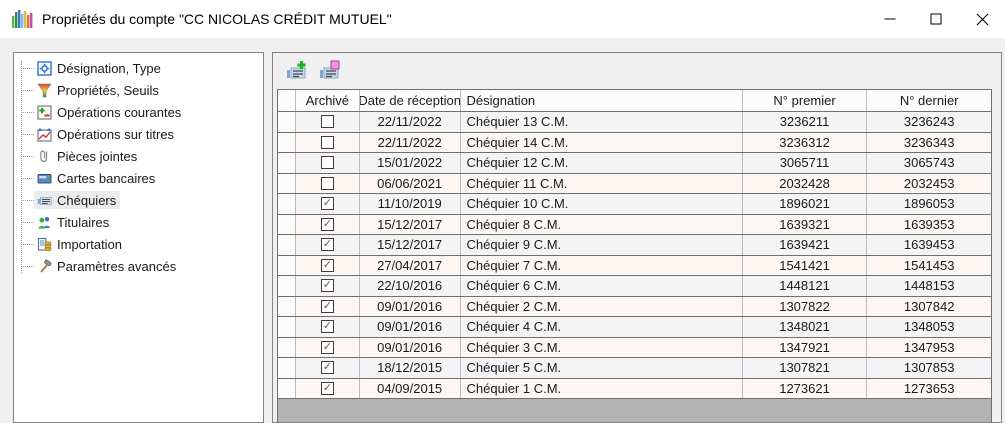 This screenshot has width=1005, height=423. Describe the element at coordinates (138, 222) in the screenshot. I see `sidebar-item-titulaires: Titulaires` at that location.